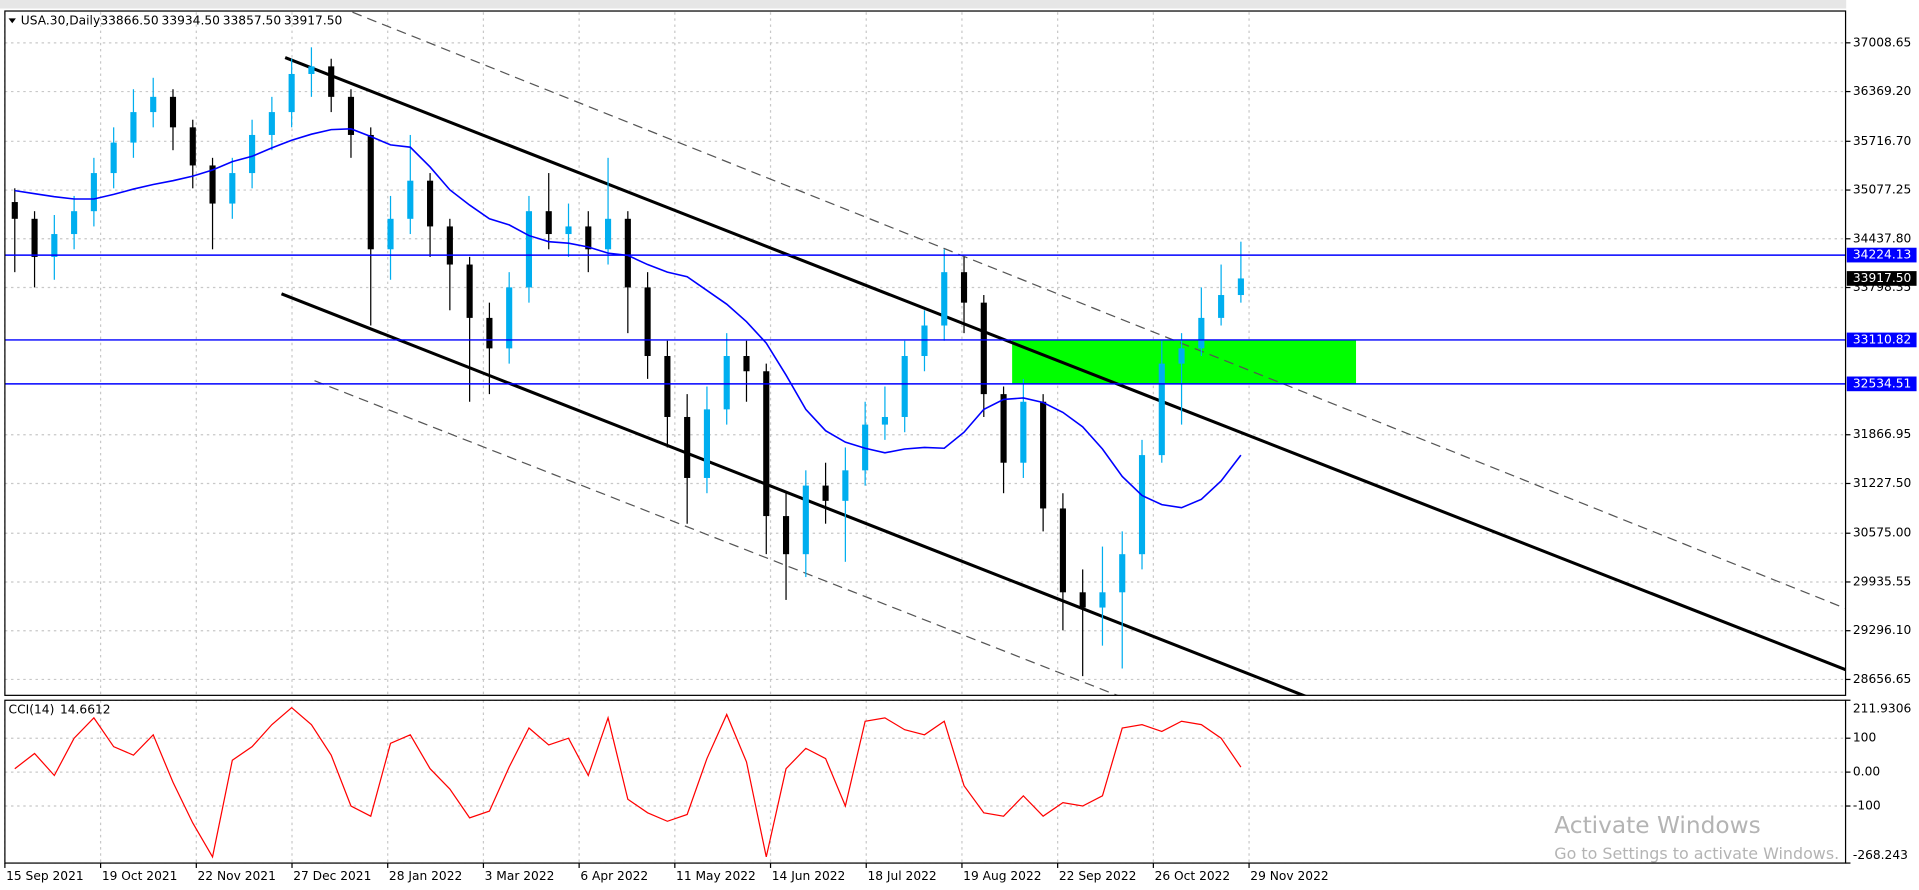 Image resolution: width=1919 pixels, height=890 pixels. Describe the element at coordinates (191, 20) in the screenshot. I see `quote-value: 33934.50` at that location.